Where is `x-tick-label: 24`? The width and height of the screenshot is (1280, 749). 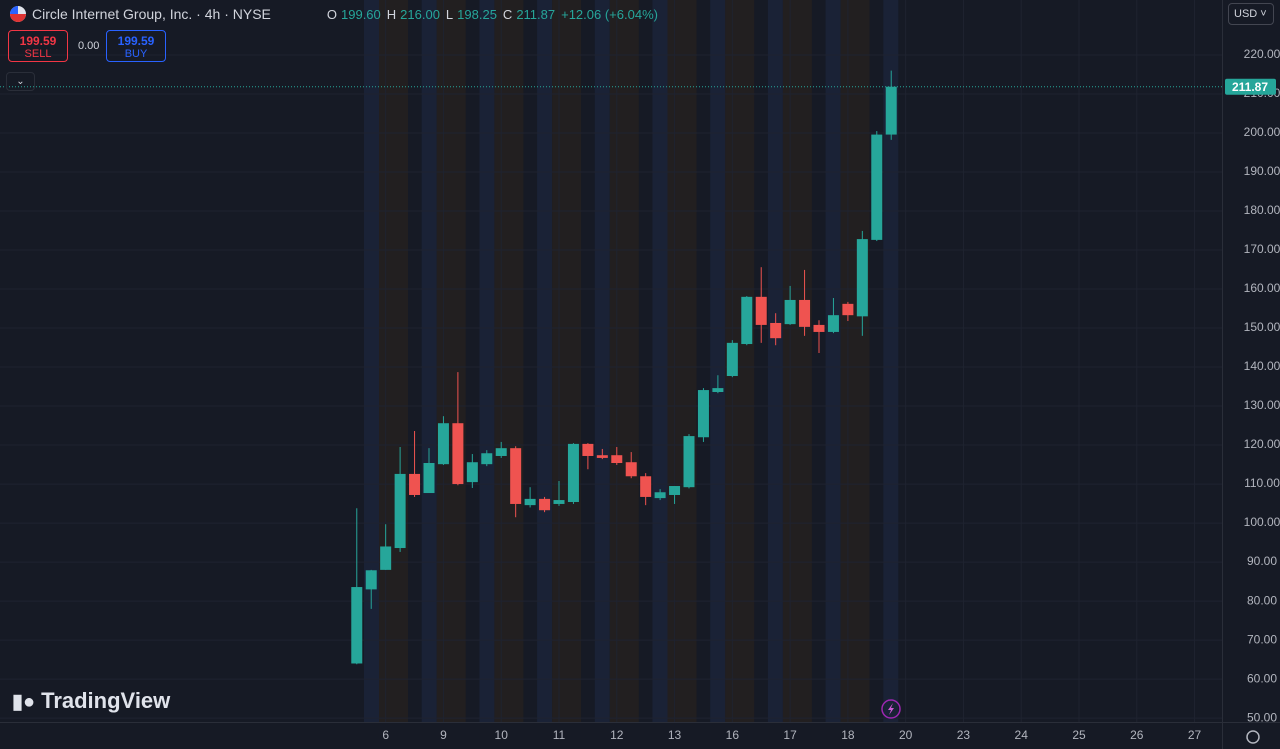 x-tick-label: 24 is located at coordinates (1022, 735).